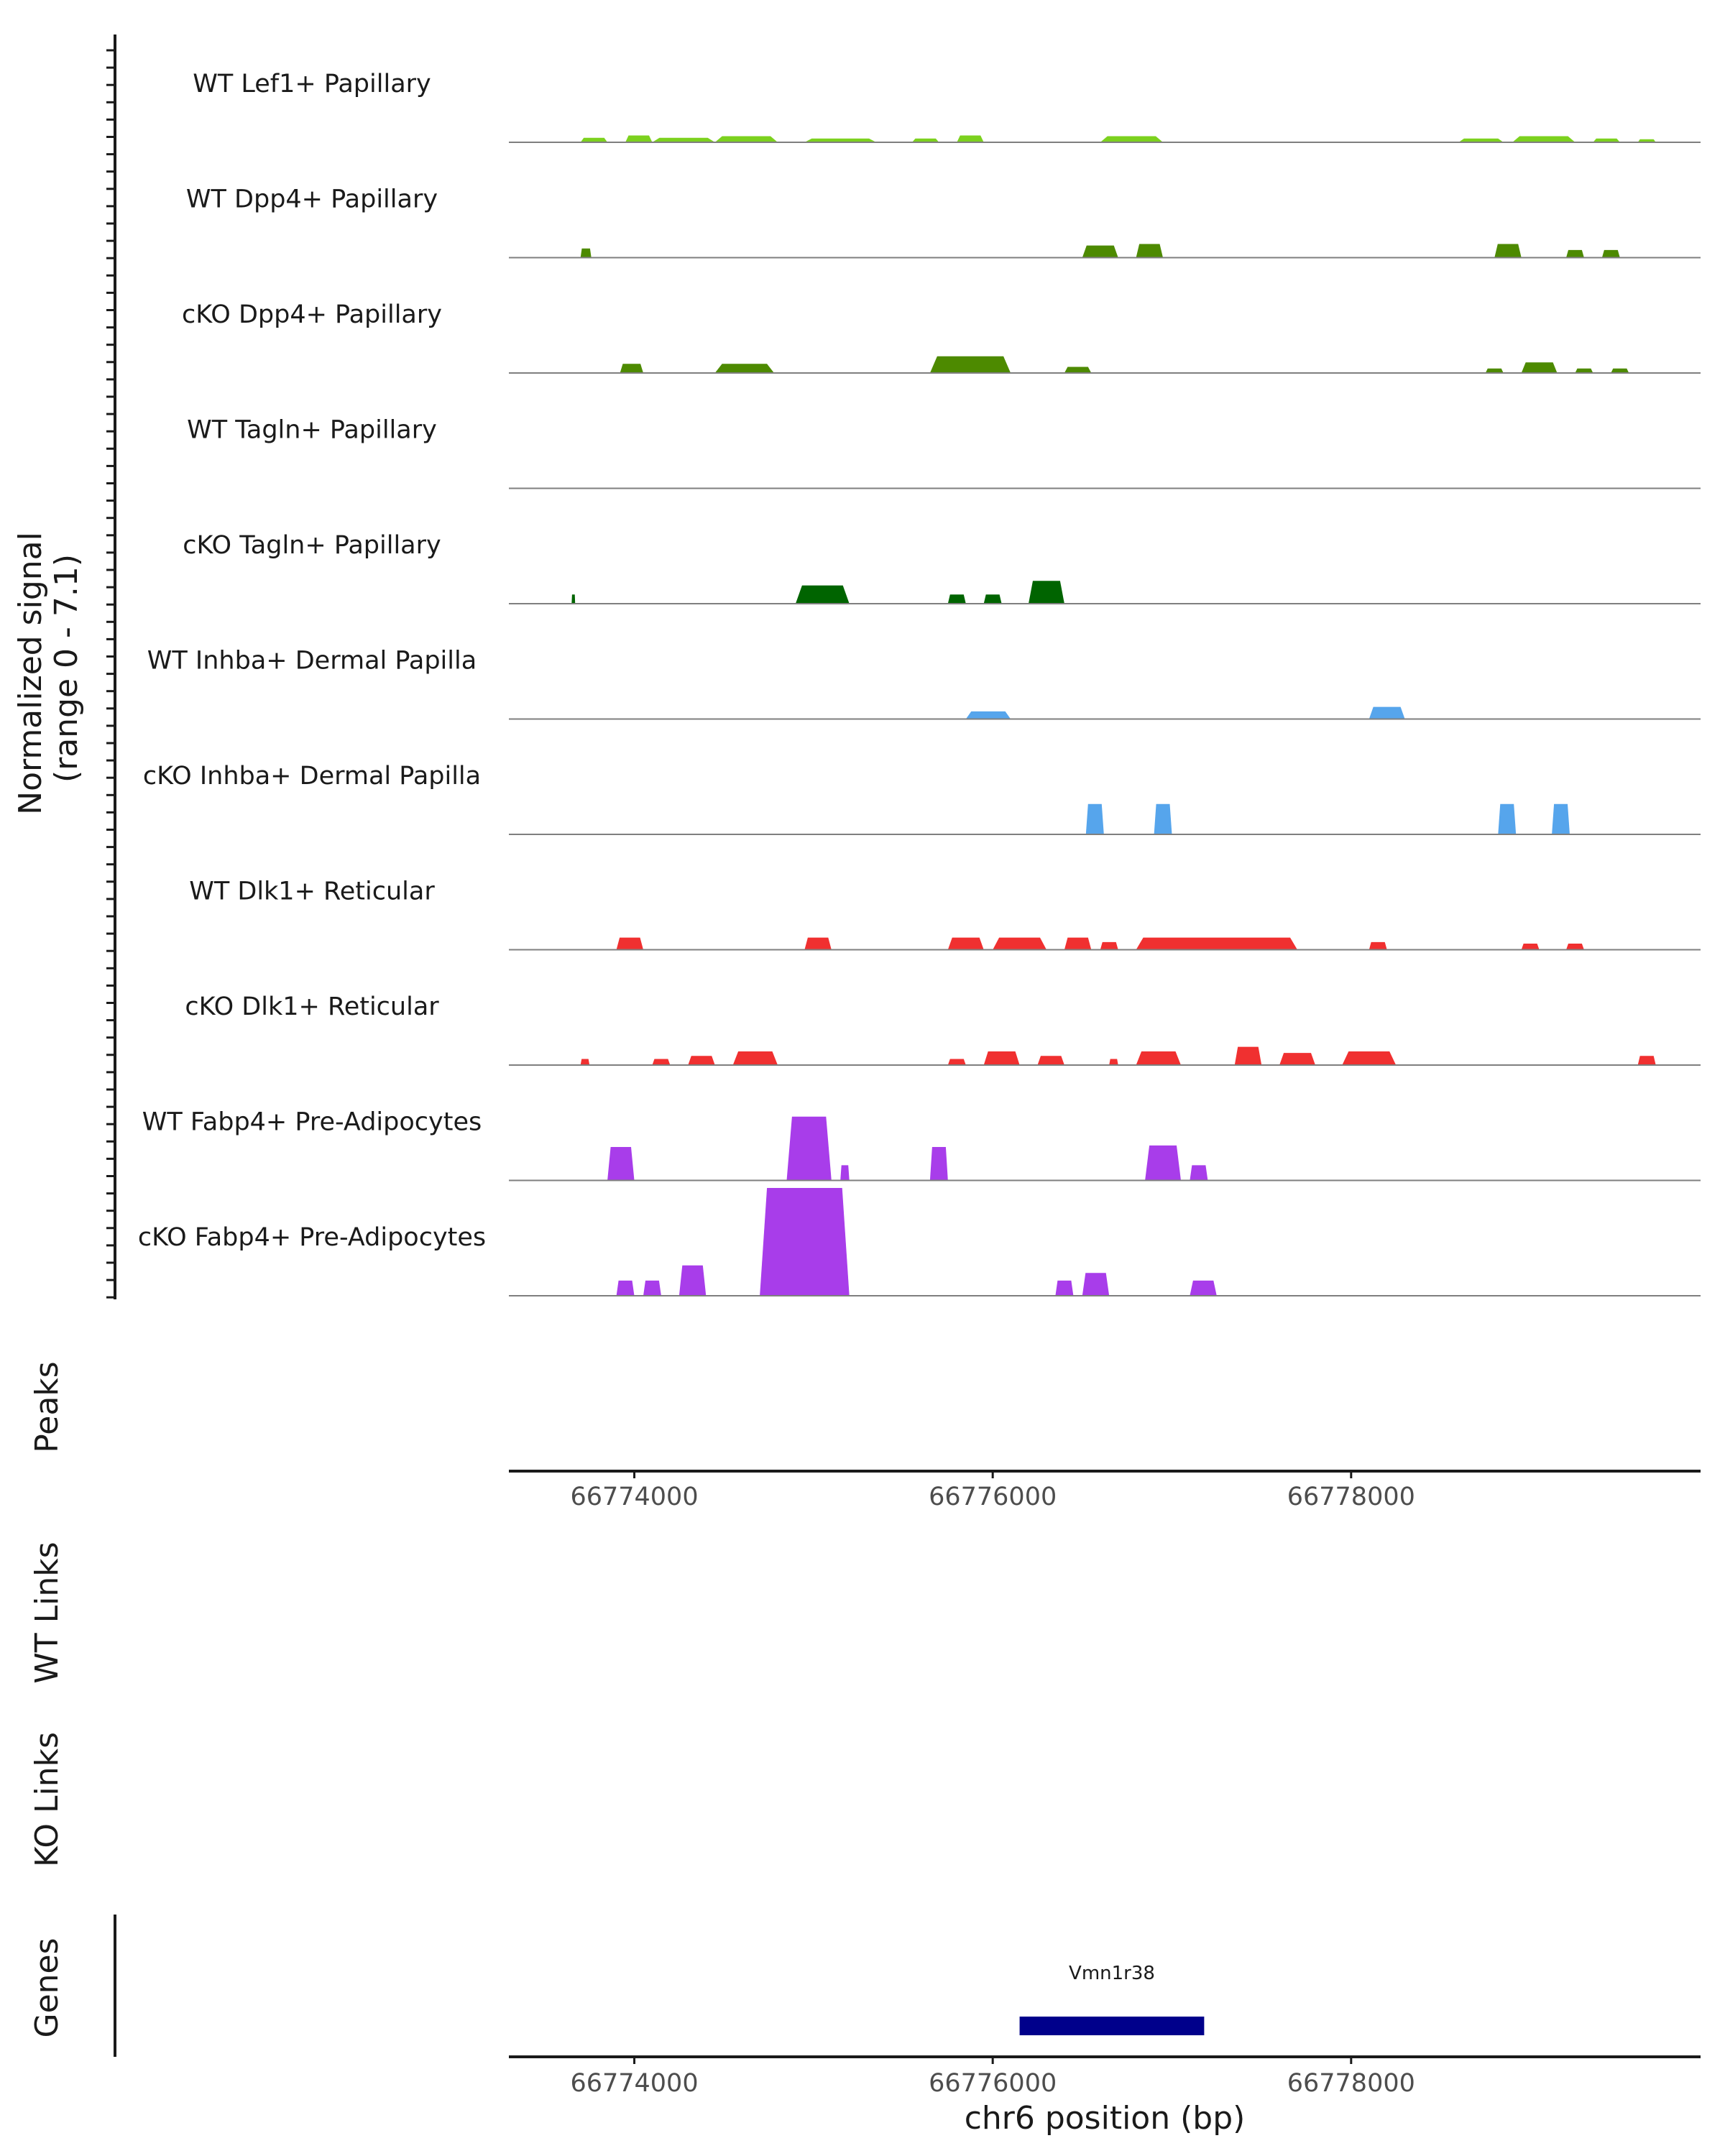 Image resolution: width=1725 pixels, height=2156 pixels. I want to click on track-row: WT Dlk1+ Reticular, so click(945, 914).